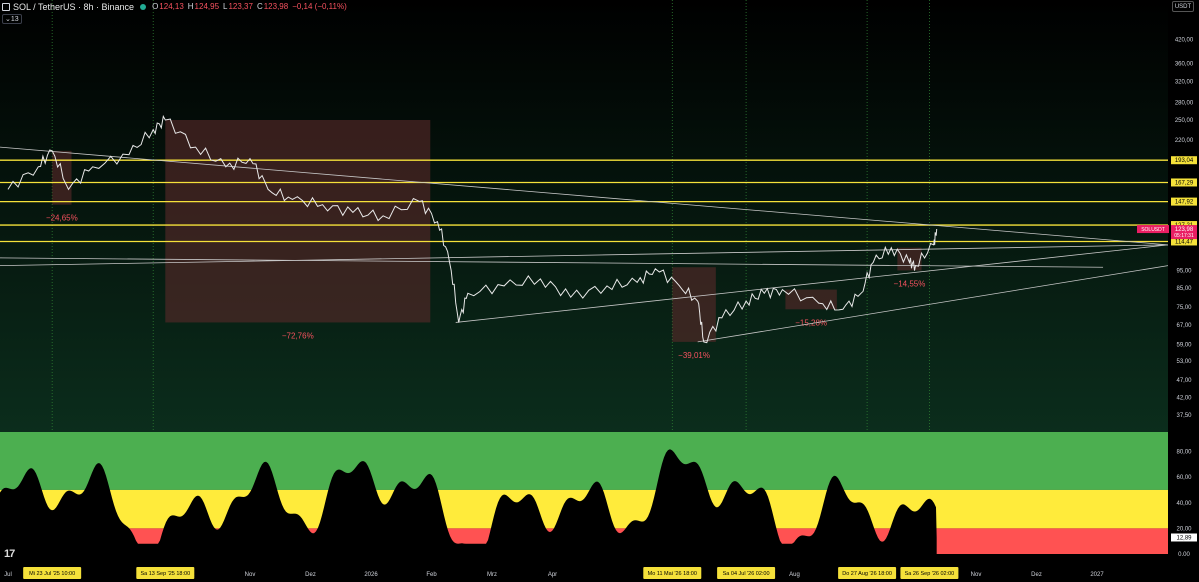 The width and height of the screenshot is (1199, 582). I want to click on level-tag-label: 193,04, so click(1184, 161).